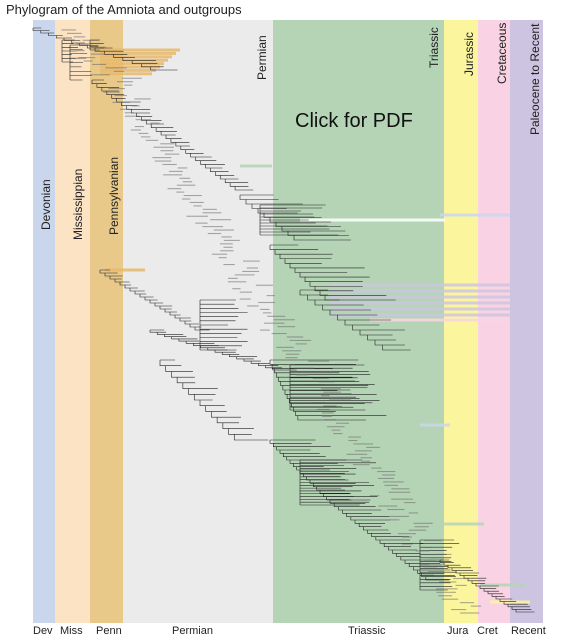  What do you see at coordinates (535, 79) in the screenshot?
I see `recent-label: Paleocene to Recent` at bounding box center [535, 79].